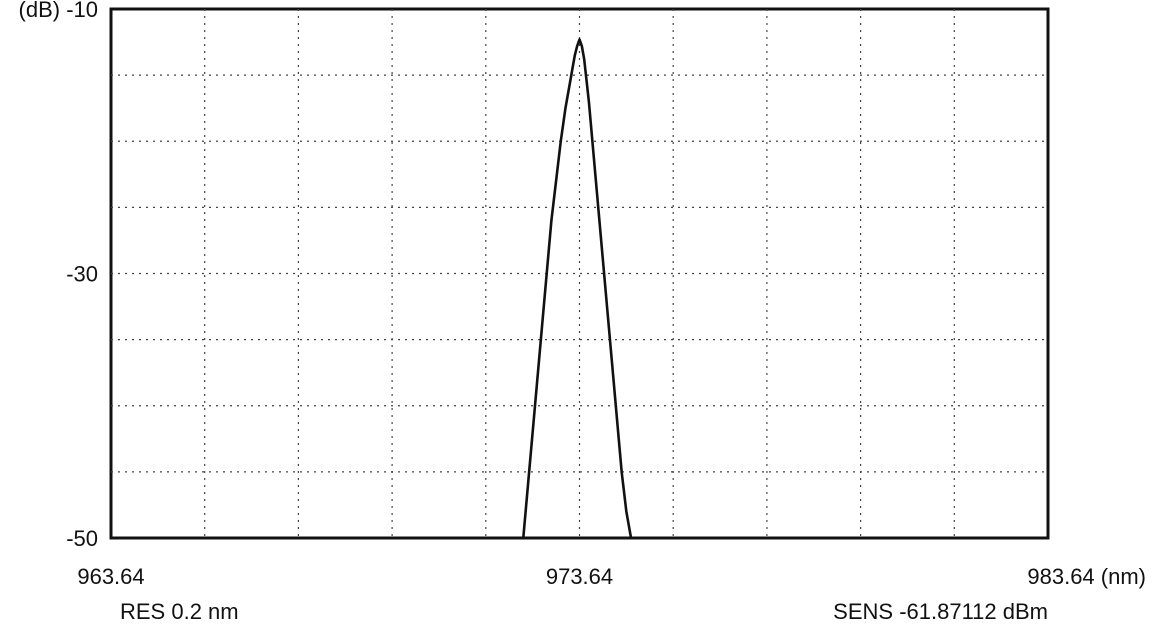 Image resolution: width=1154 pixels, height=628 pixels. I want to click on x-tick-labels: 963.64 973.64 983.64 (nm), so click(611, 576).